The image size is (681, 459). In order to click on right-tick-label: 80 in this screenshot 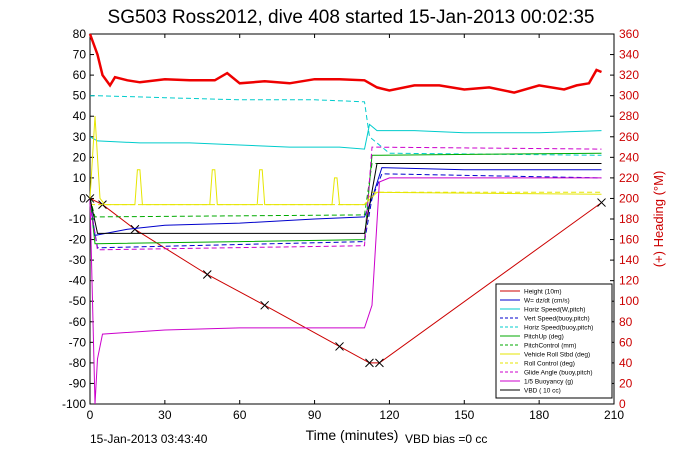, I will do `click(626, 322)`.